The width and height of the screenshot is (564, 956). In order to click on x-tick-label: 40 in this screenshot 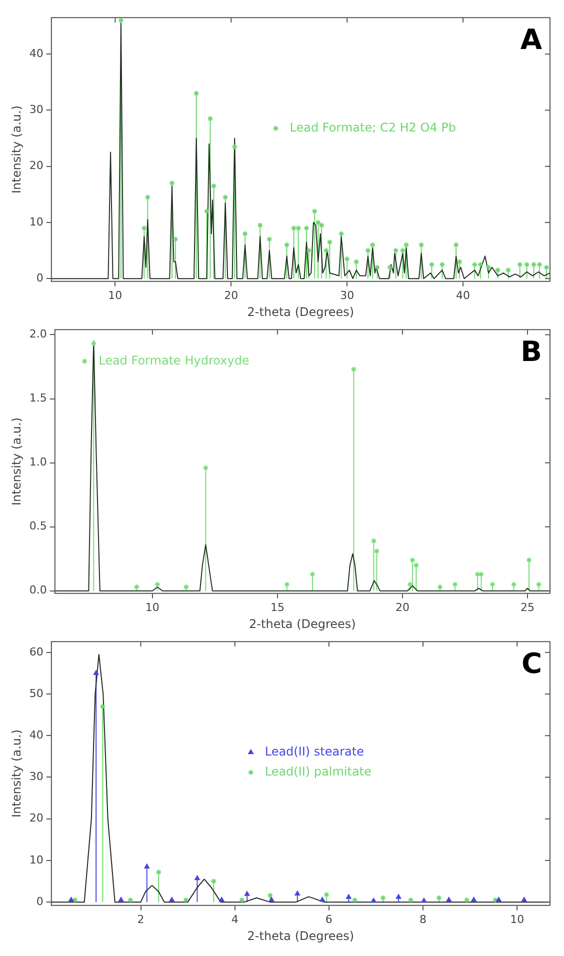, I will do `click(463, 295)`.